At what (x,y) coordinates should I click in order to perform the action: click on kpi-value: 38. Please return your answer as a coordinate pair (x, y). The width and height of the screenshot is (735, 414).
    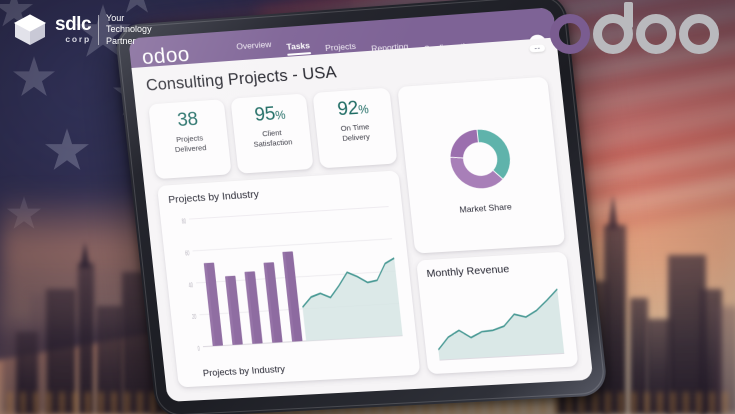
    Looking at the image, I should click on (187, 120).